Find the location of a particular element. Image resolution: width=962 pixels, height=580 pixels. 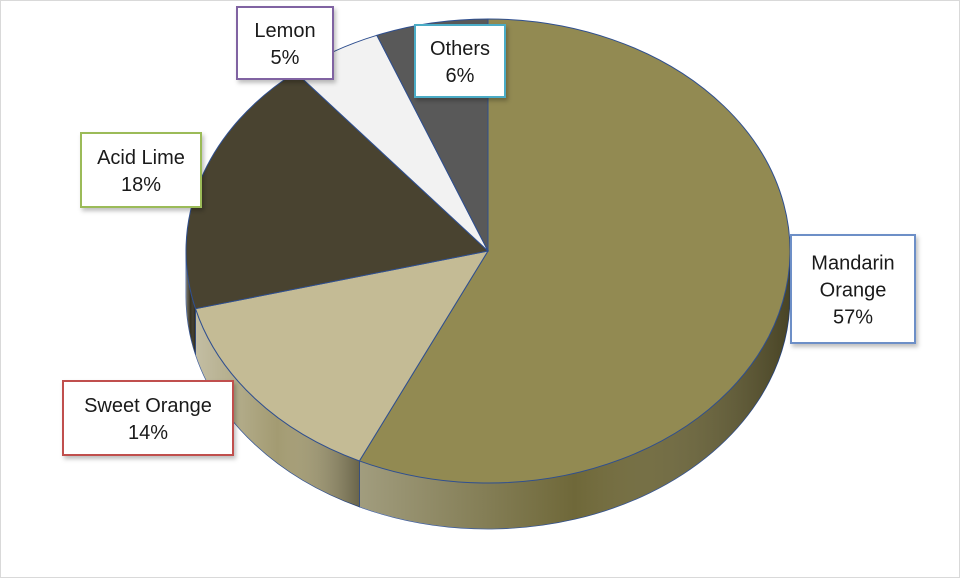

data-label-value: 6% is located at coordinates (460, 76).